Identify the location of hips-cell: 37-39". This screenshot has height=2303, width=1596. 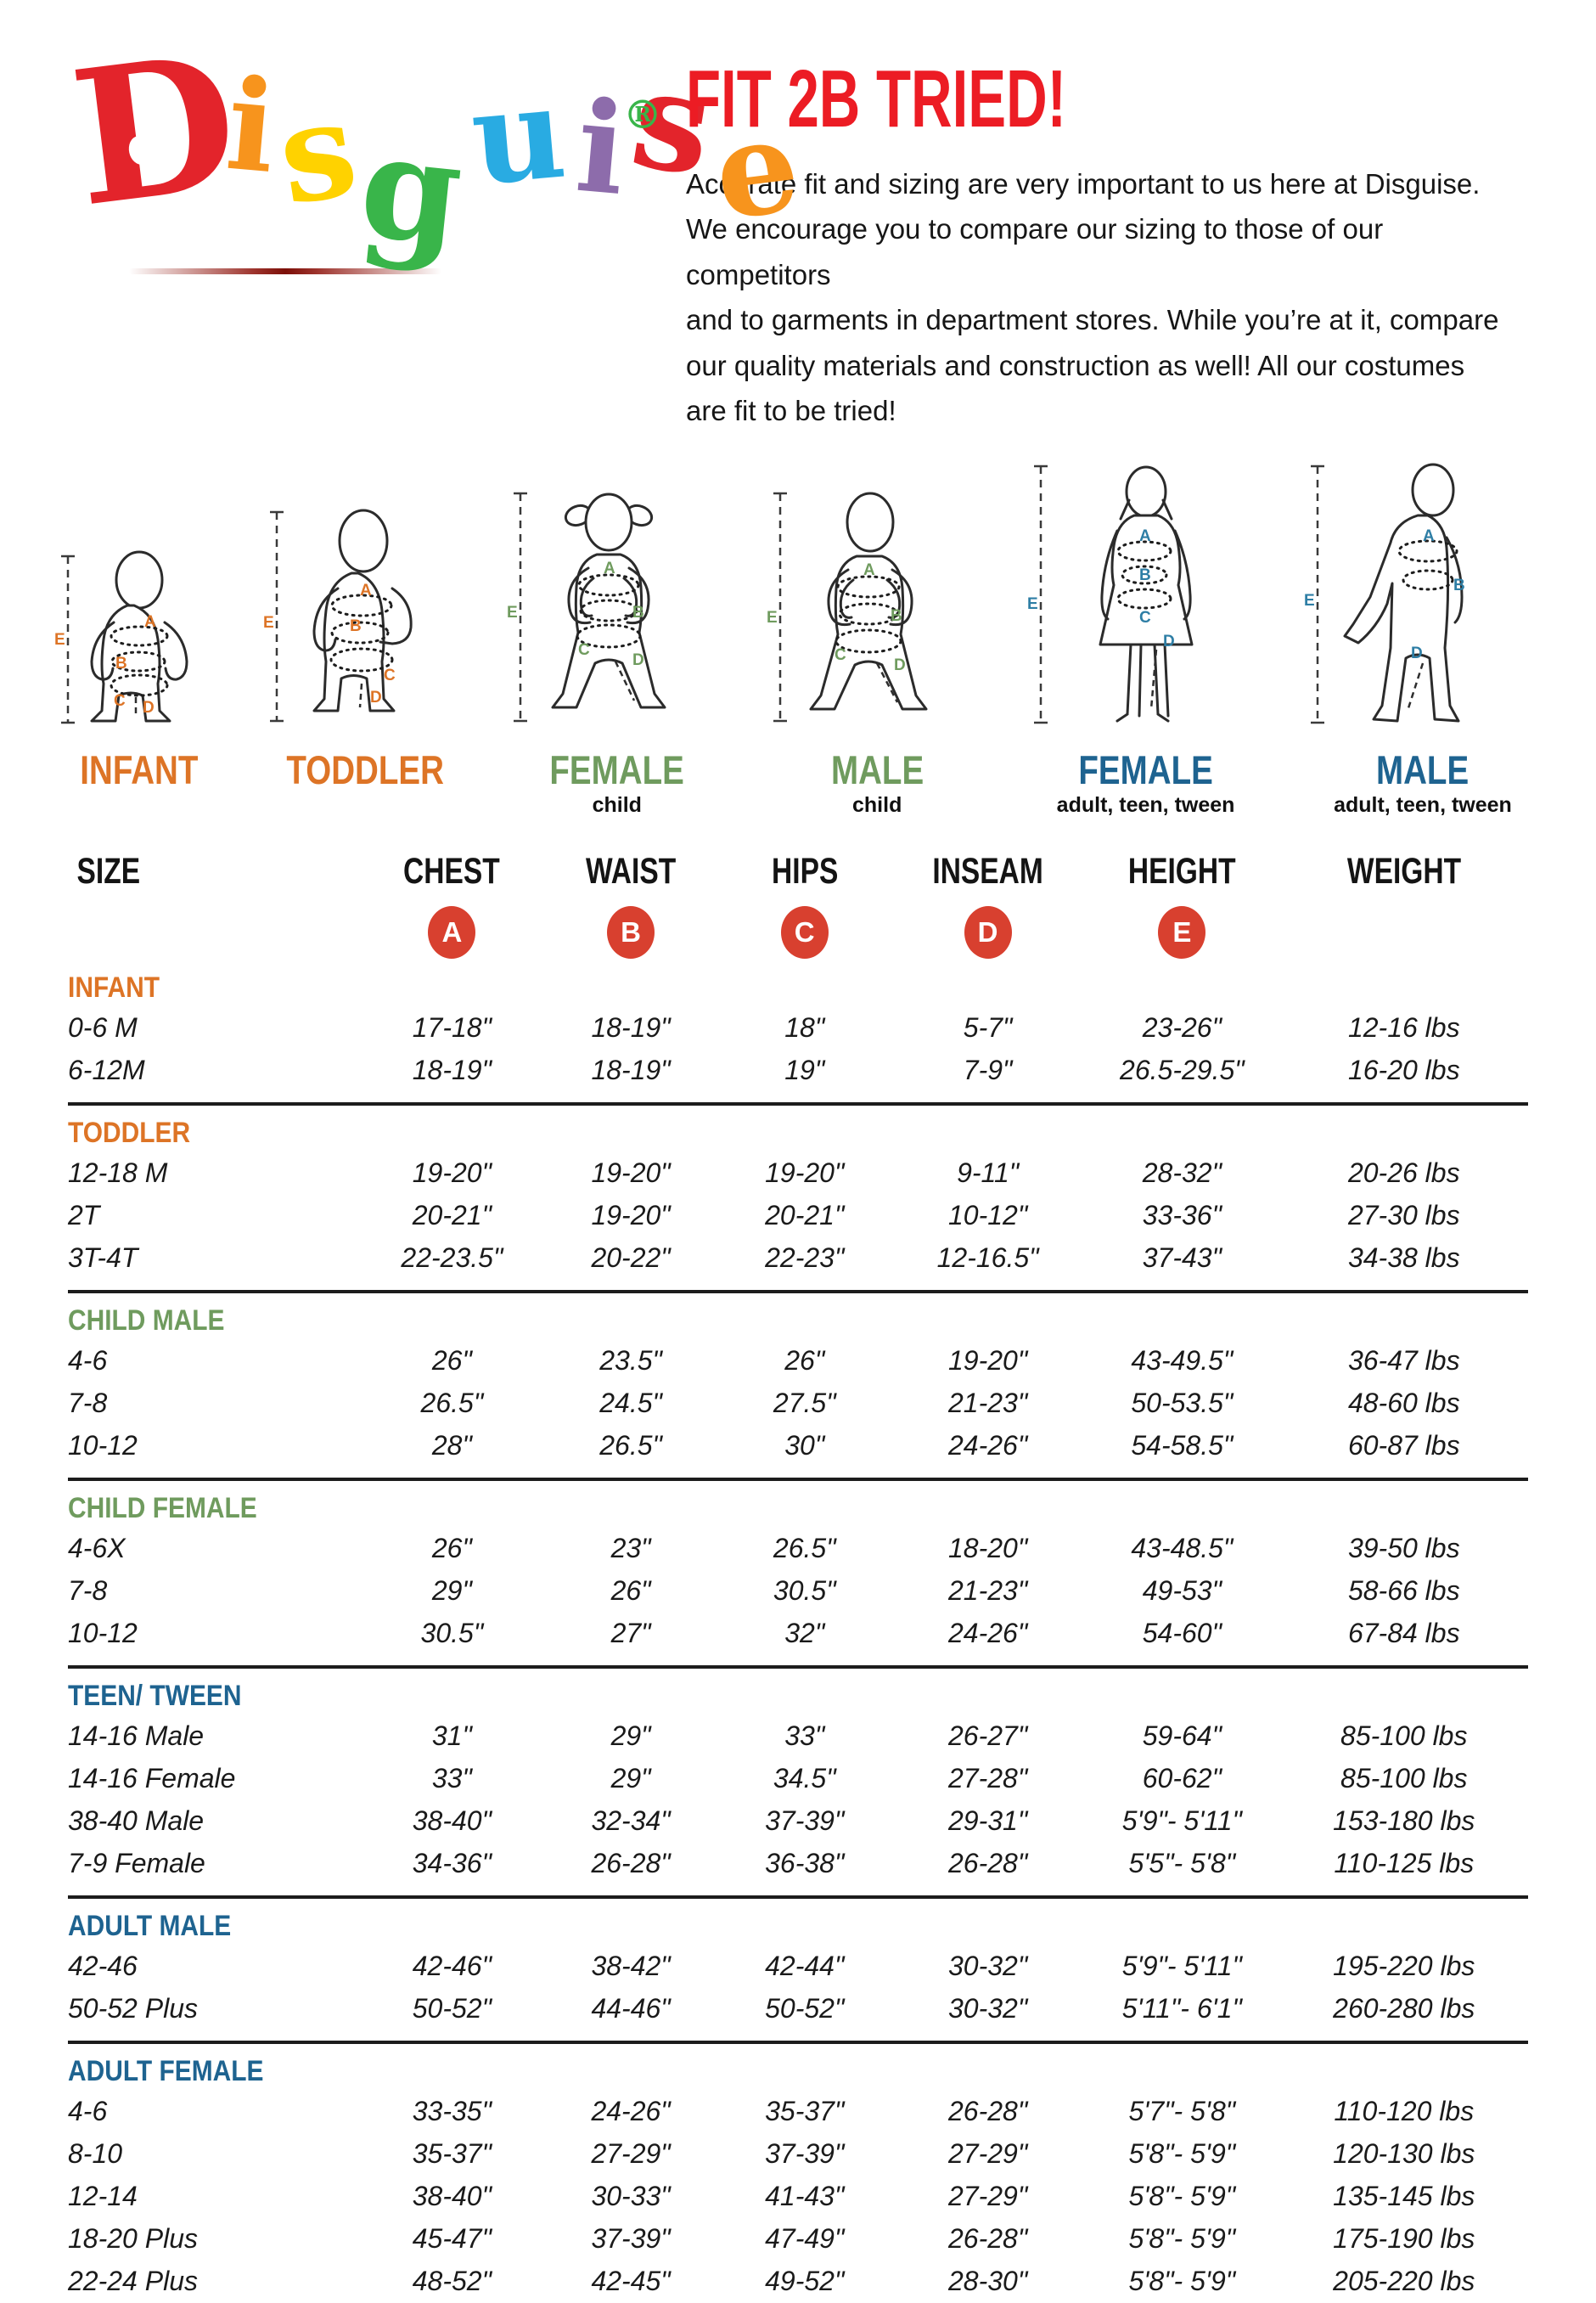
(805, 1821).